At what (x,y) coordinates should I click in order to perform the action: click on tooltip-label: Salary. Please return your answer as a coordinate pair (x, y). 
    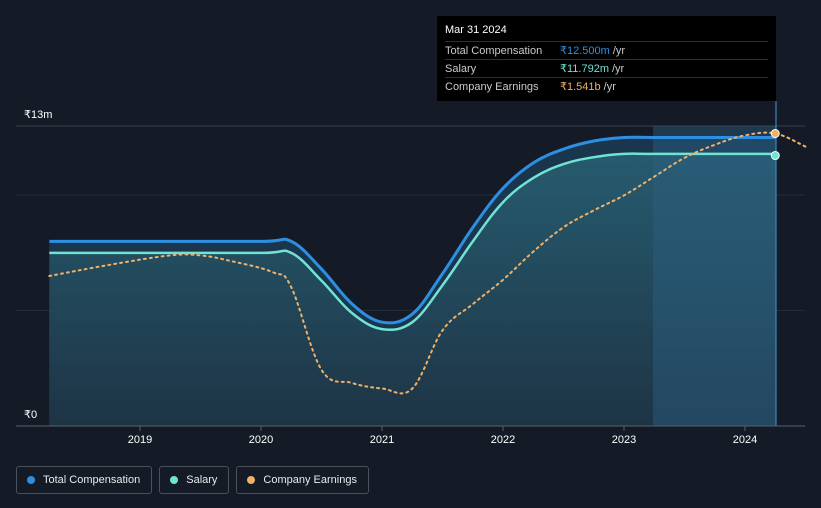
    Looking at the image, I should click on (461, 68).